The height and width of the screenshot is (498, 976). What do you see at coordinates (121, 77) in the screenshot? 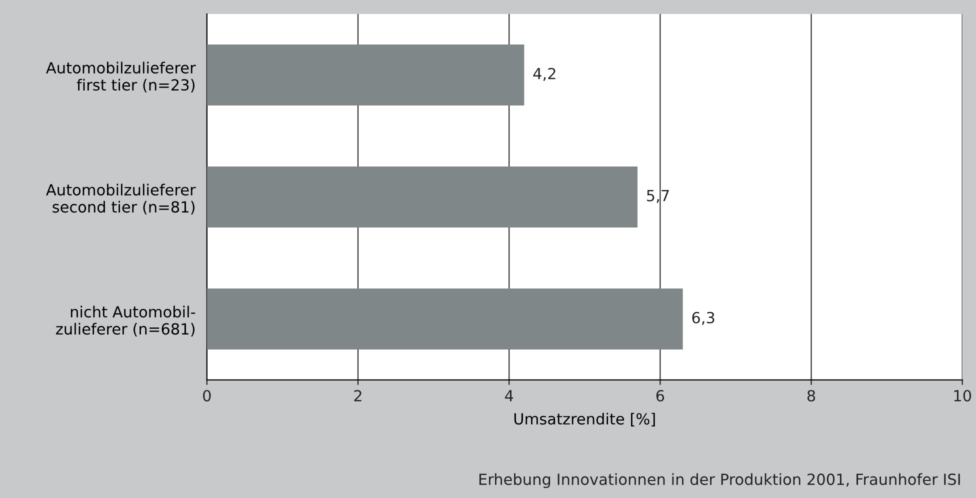
I see `y-tick-label: Automobilzulieferer first tier (n=23)` at bounding box center [121, 77].